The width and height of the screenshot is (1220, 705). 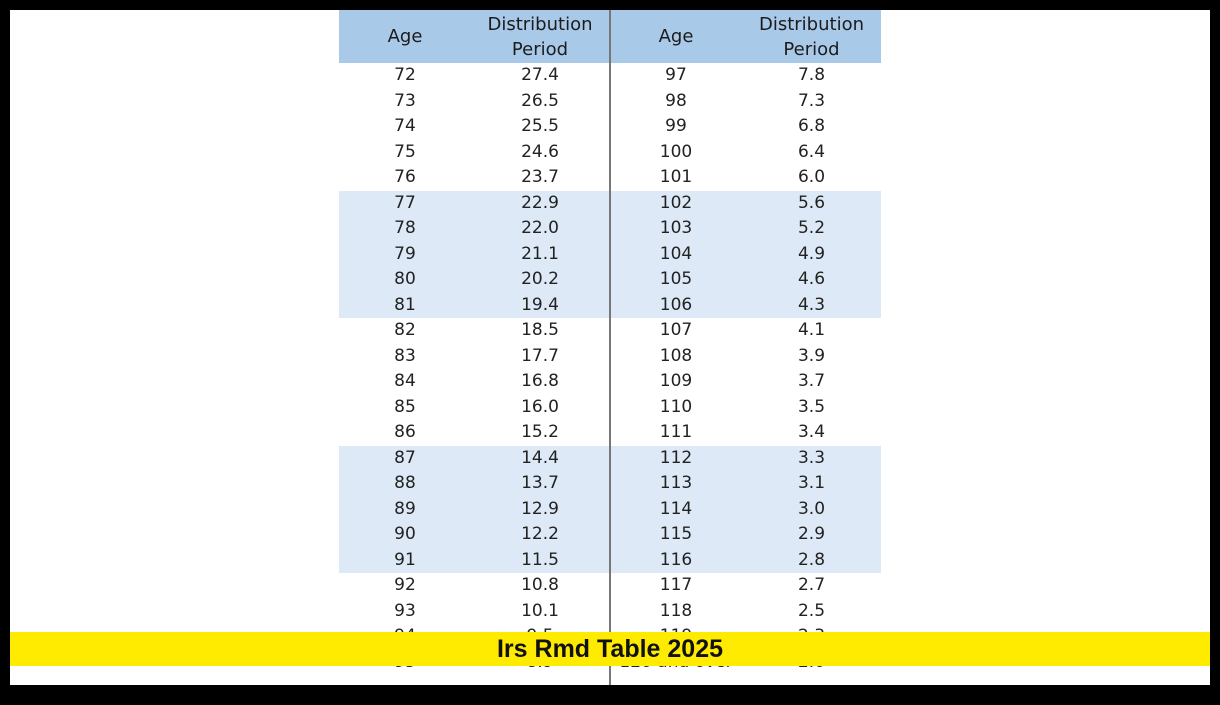 I want to click on period-cell: 2.7, so click(x=811, y=585).